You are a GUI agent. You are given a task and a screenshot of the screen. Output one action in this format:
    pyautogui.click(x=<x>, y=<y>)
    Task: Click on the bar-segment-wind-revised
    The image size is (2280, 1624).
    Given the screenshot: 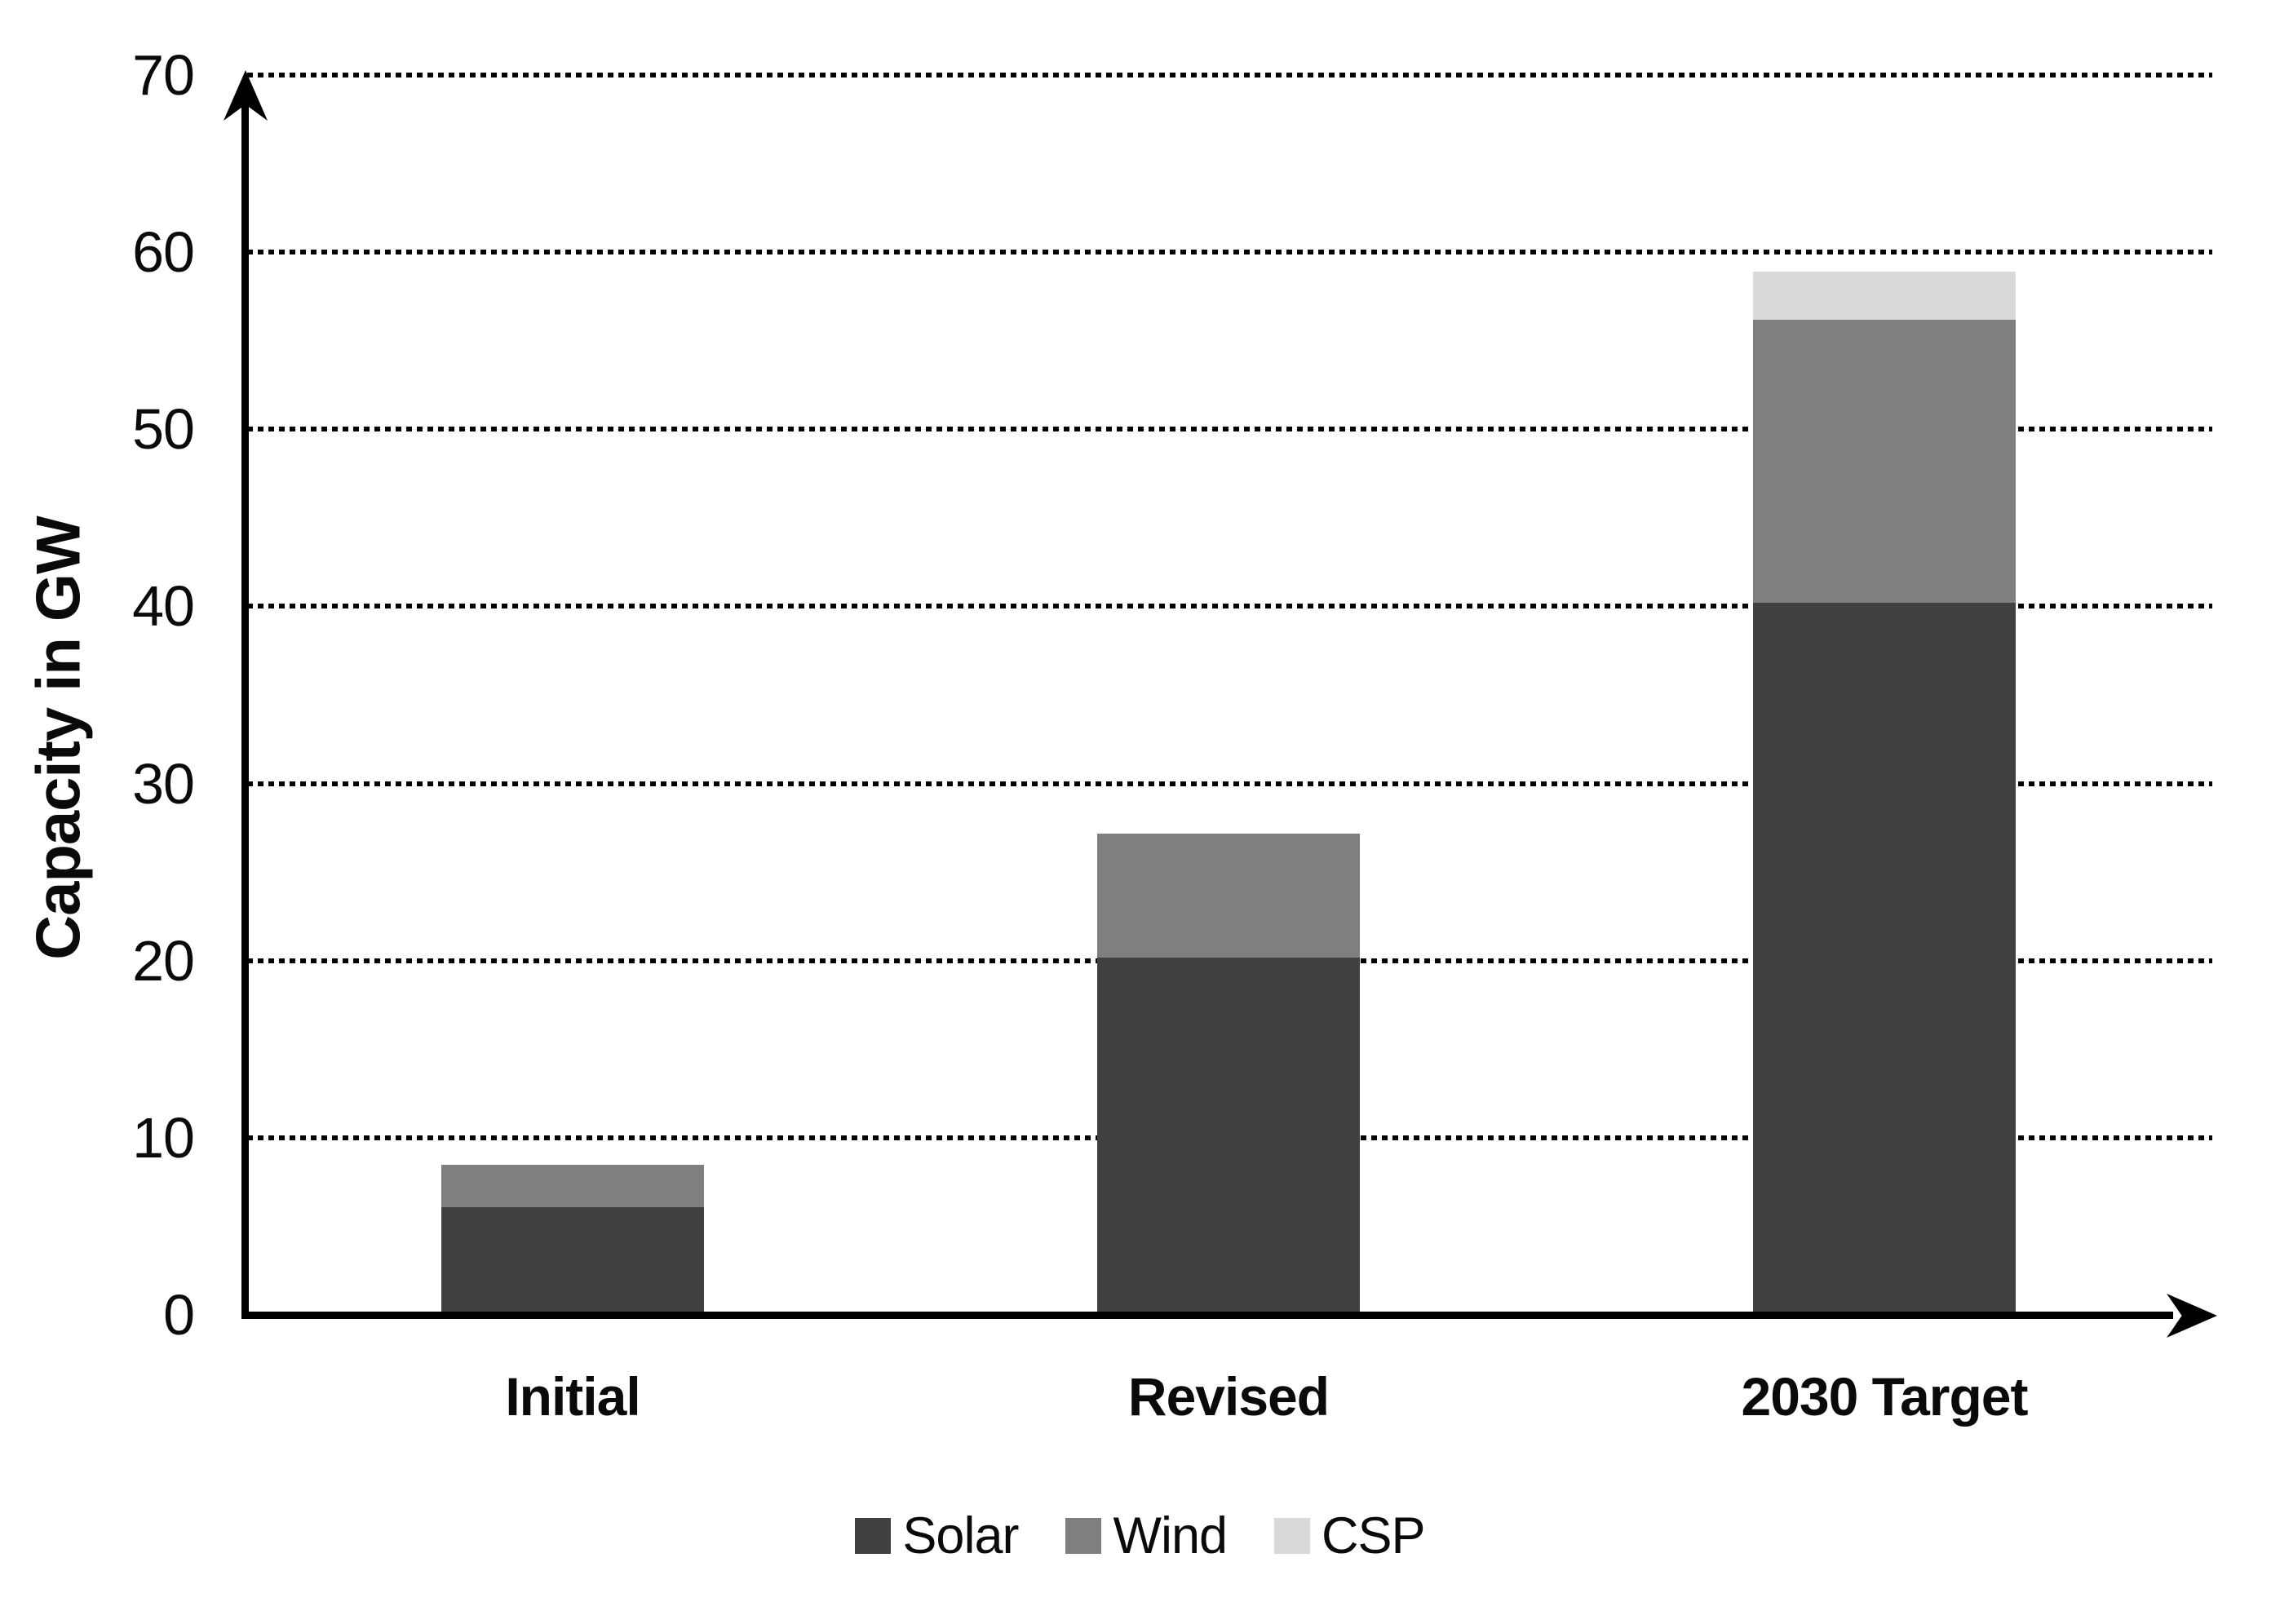 What is the action you would take?
    pyautogui.click(x=1228, y=895)
    